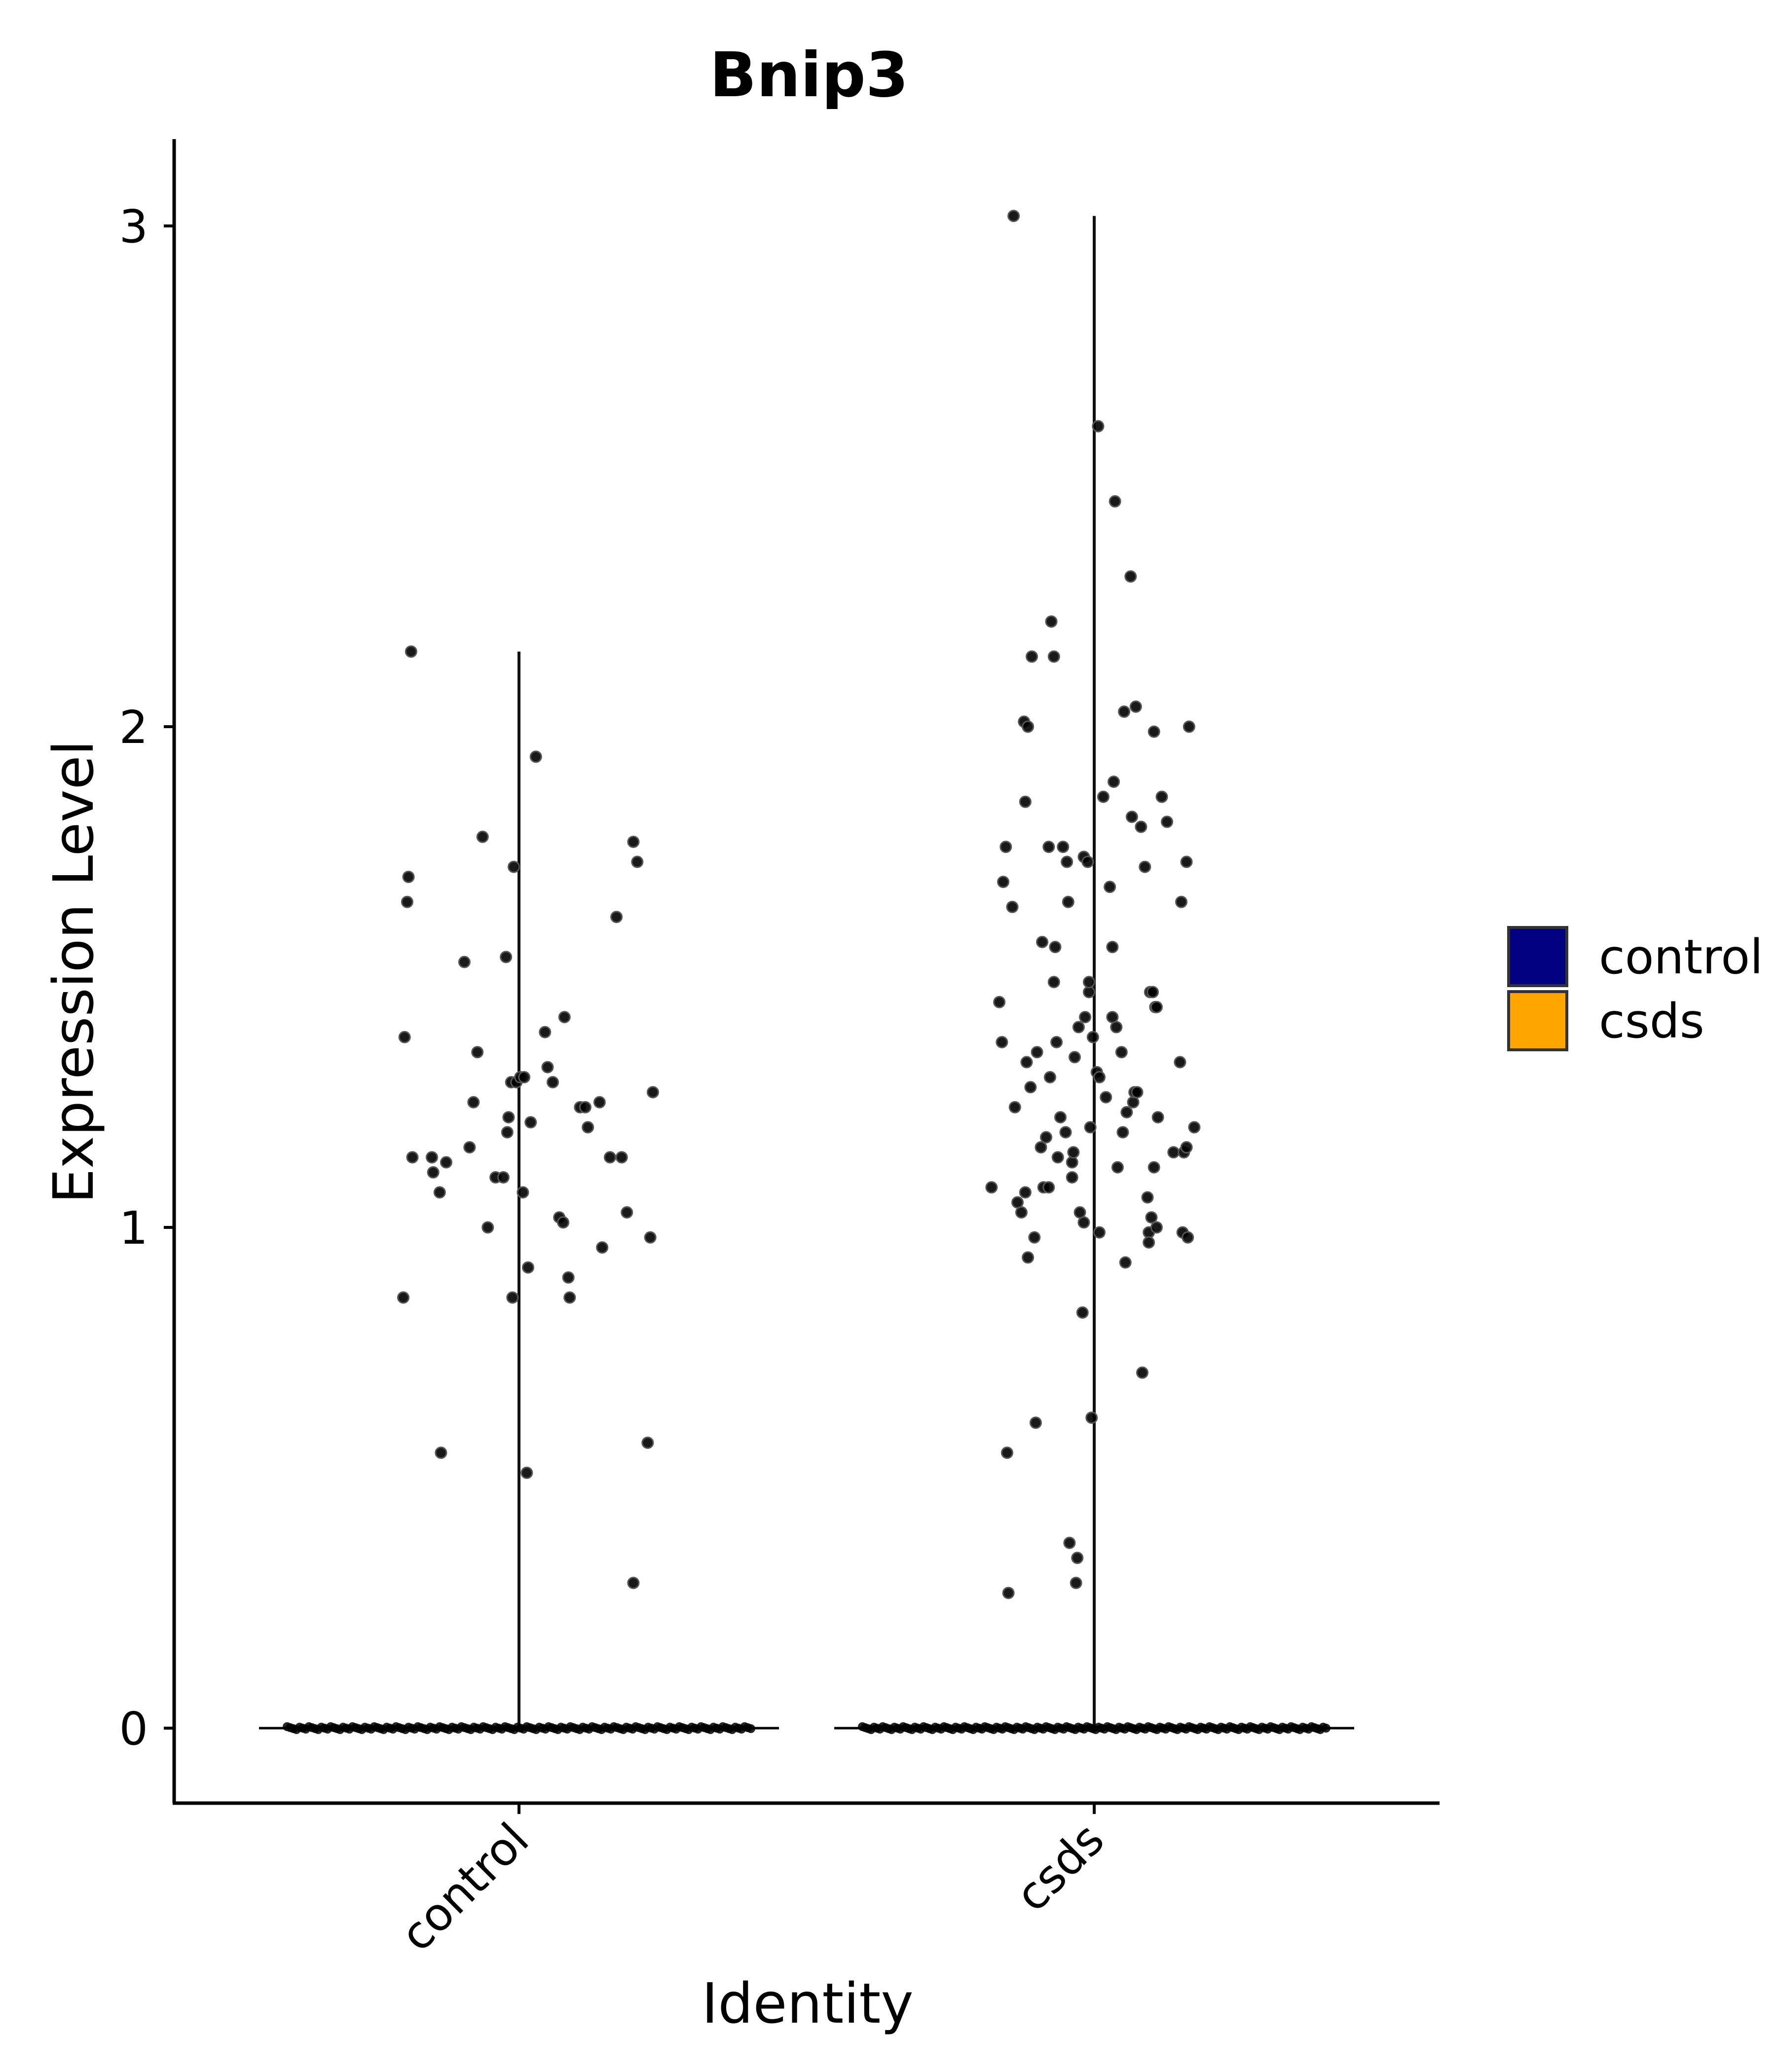 The image size is (1776, 2072). What do you see at coordinates (133, 1229) in the screenshot?
I see `y-tick-label: 1` at bounding box center [133, 1229].